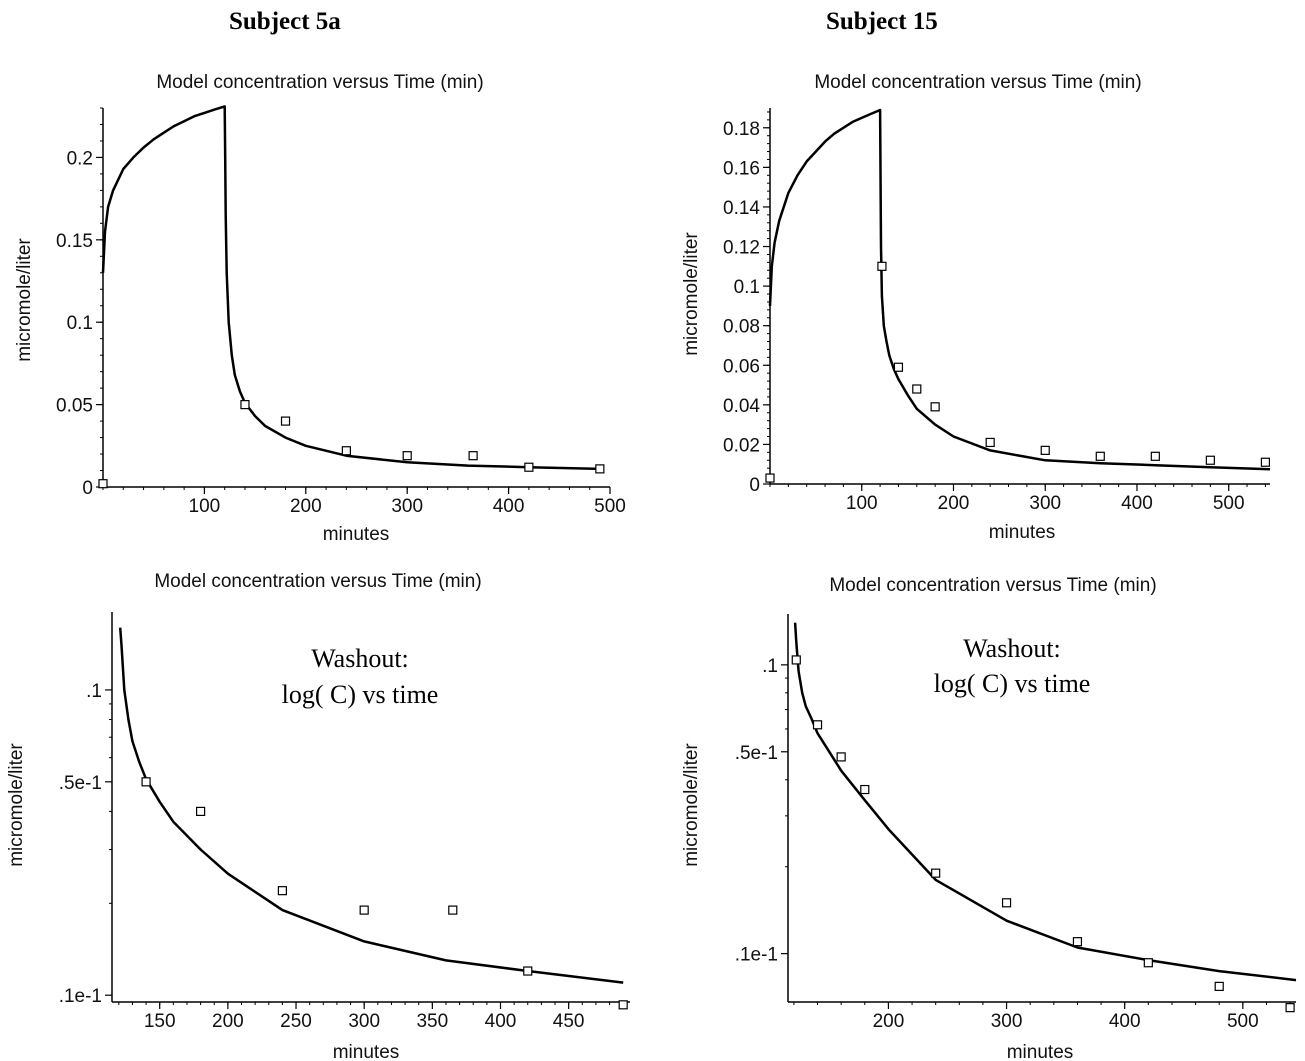 This screenshot has width=1305, height=1061. What do you see at coordinates (160, 1021) in the screenshot?
I see `x-tick-label: 150` at bounding box center [160, 1021].